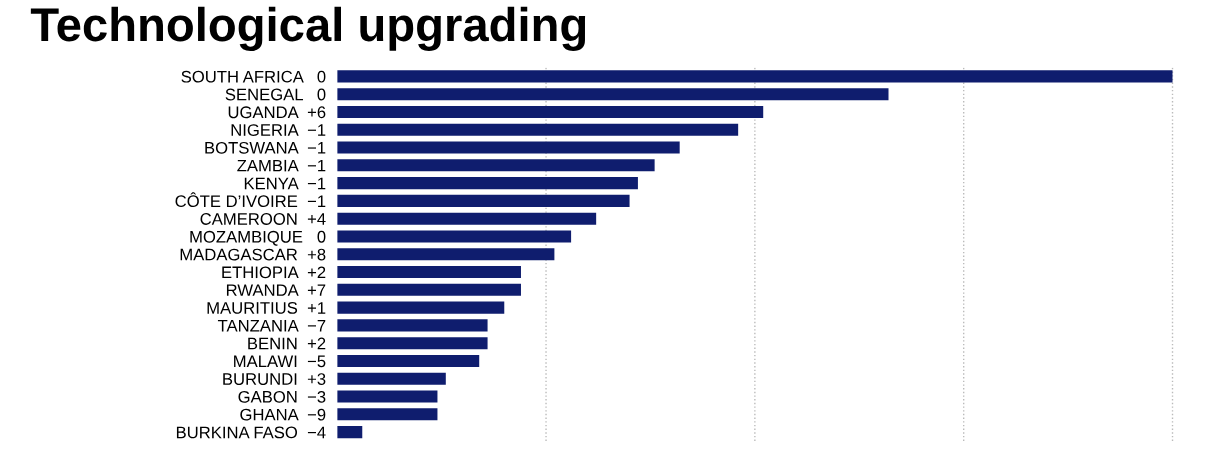 The width and height of the screenshot is (1213, 450). I want to click on y-tick-label: BURUNDI +3, so click(274, 379).